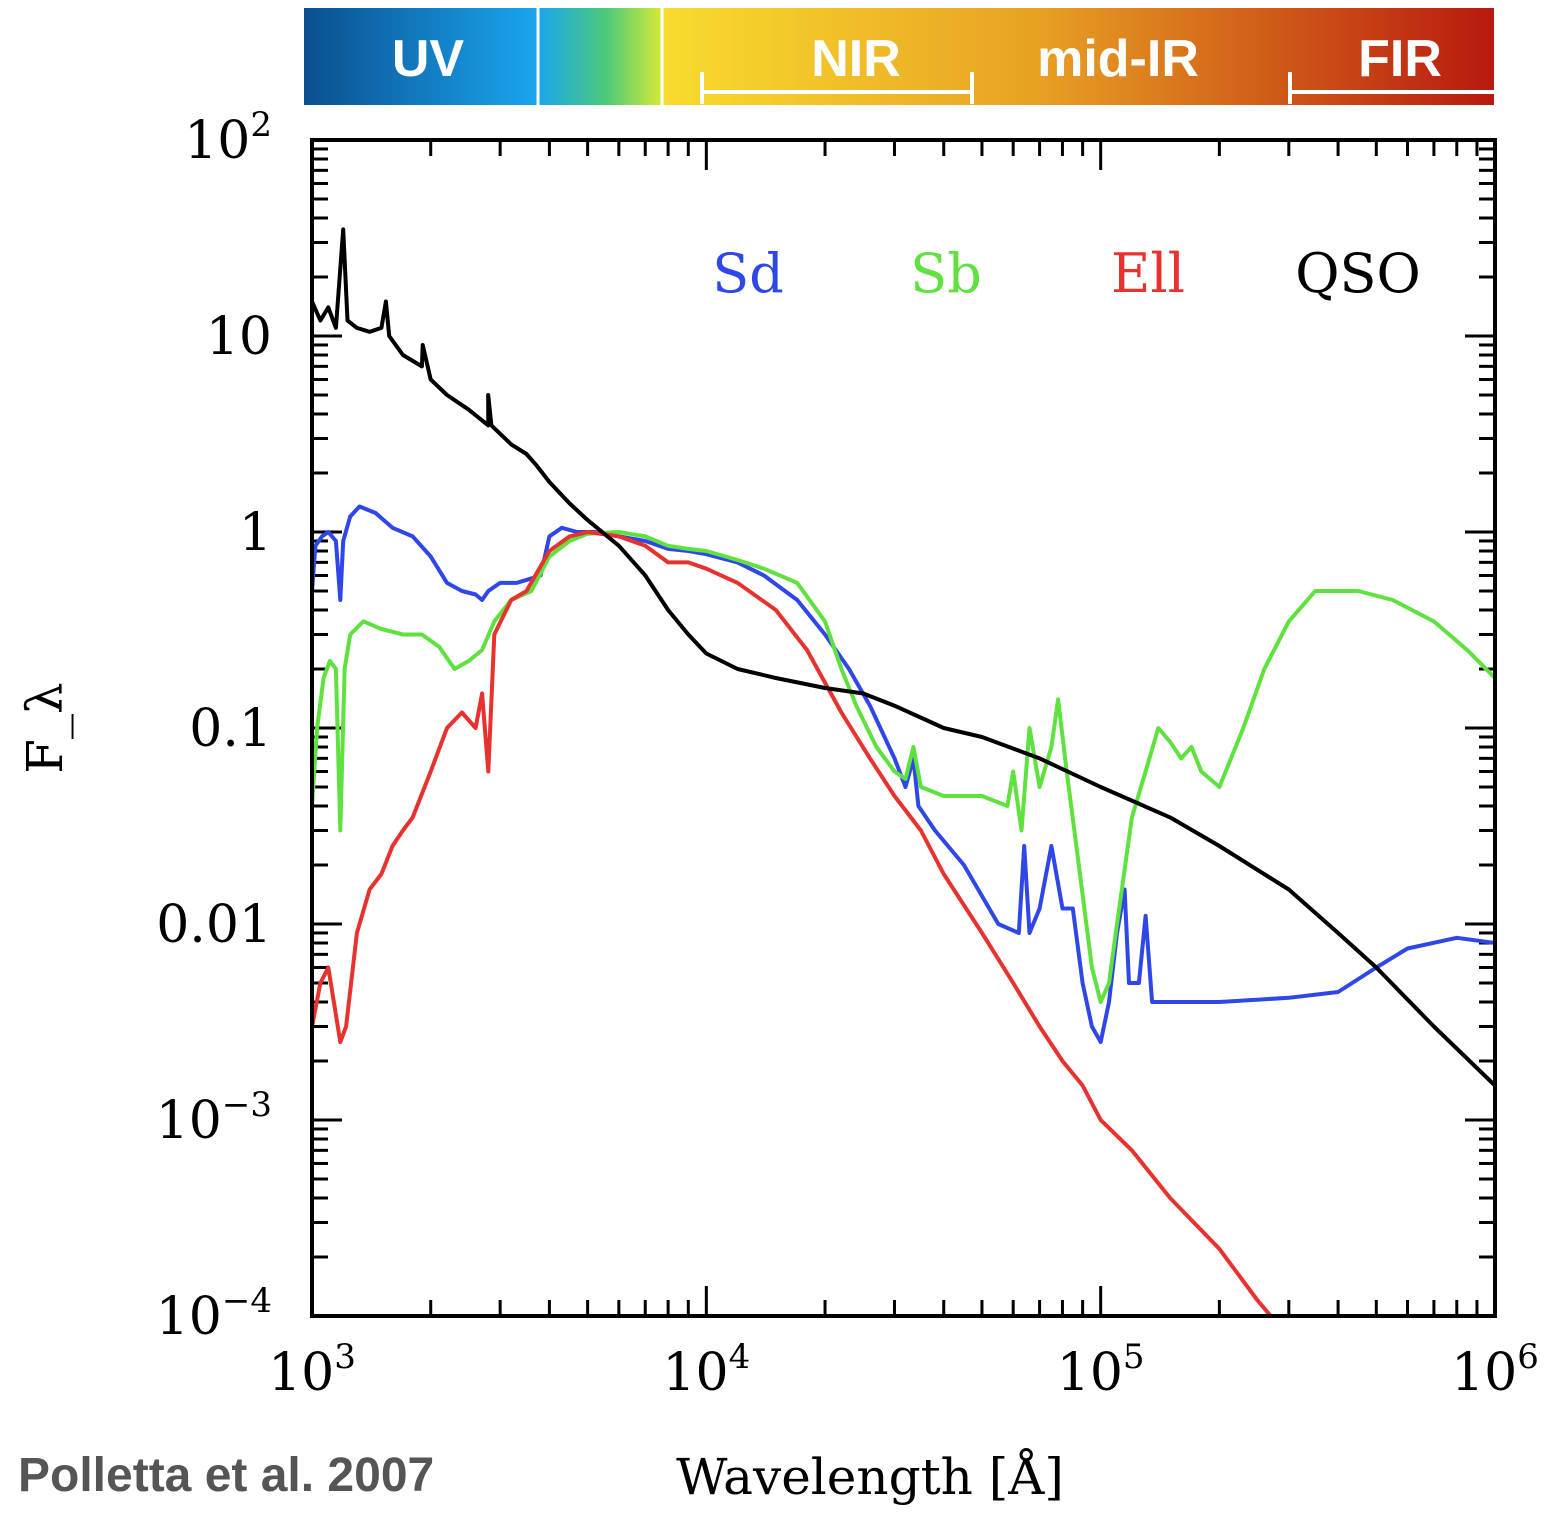 The image size is (1558, 1519). What do you see at coordinates (230, 729) in the screenshot?
I see `y-tick-label: 0.1` at bounding box center [230, 729].